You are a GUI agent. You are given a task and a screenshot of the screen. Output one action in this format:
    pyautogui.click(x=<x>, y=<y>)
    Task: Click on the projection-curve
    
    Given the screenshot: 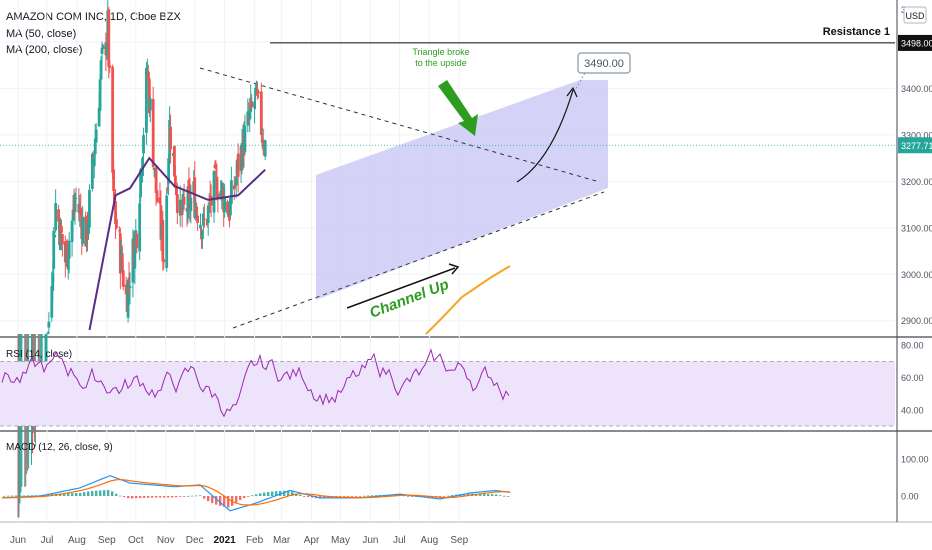 What is the action you would take?
    pyautogui.click(x=545, y=136)
    